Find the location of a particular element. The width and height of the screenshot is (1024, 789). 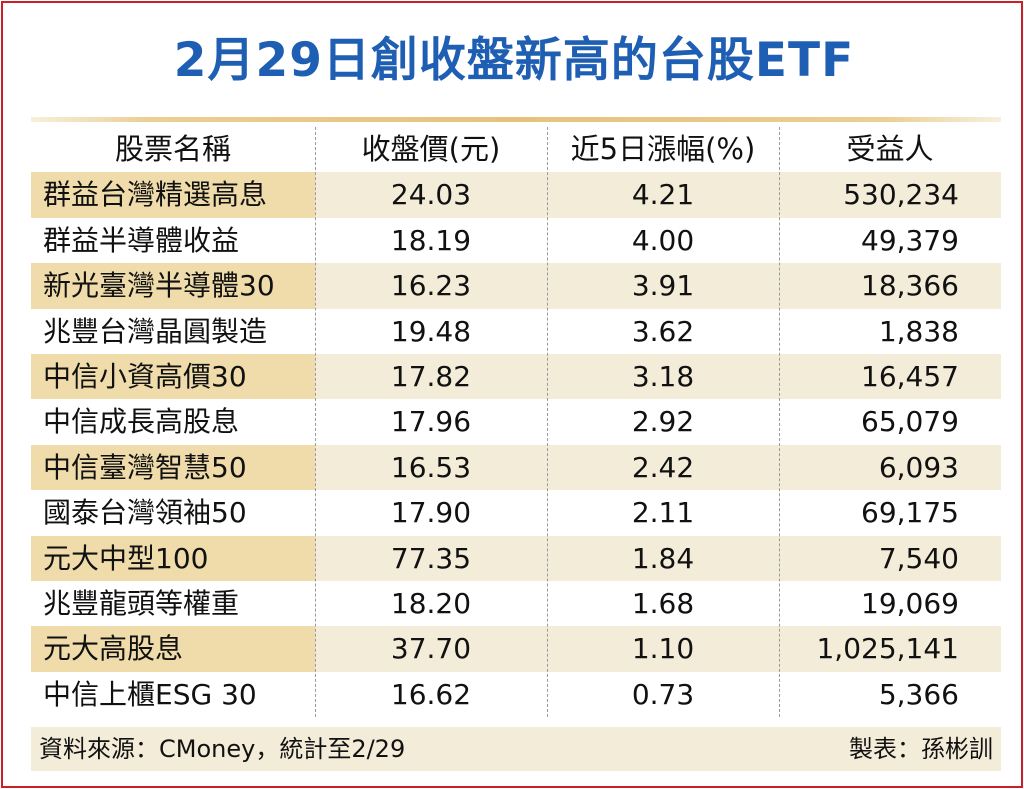

cell-beneficiaries: 6,093 is located at coordinates (918, 467).